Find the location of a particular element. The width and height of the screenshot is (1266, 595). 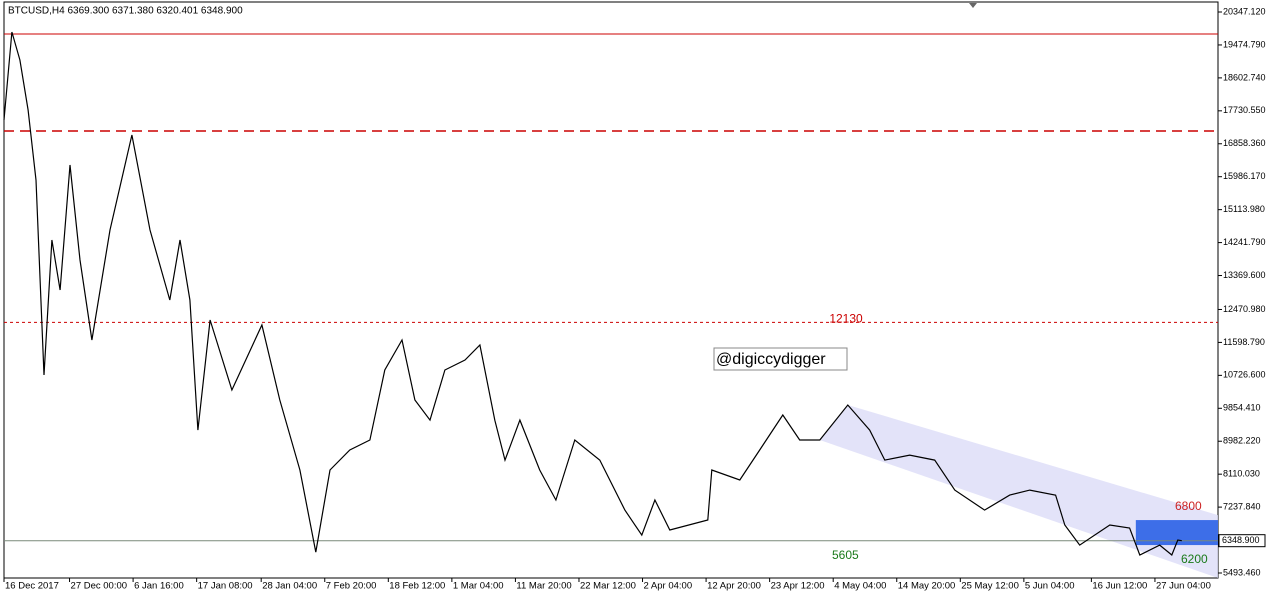

y-tick-label: 8982.220 is located at coordinates (1242, 441).